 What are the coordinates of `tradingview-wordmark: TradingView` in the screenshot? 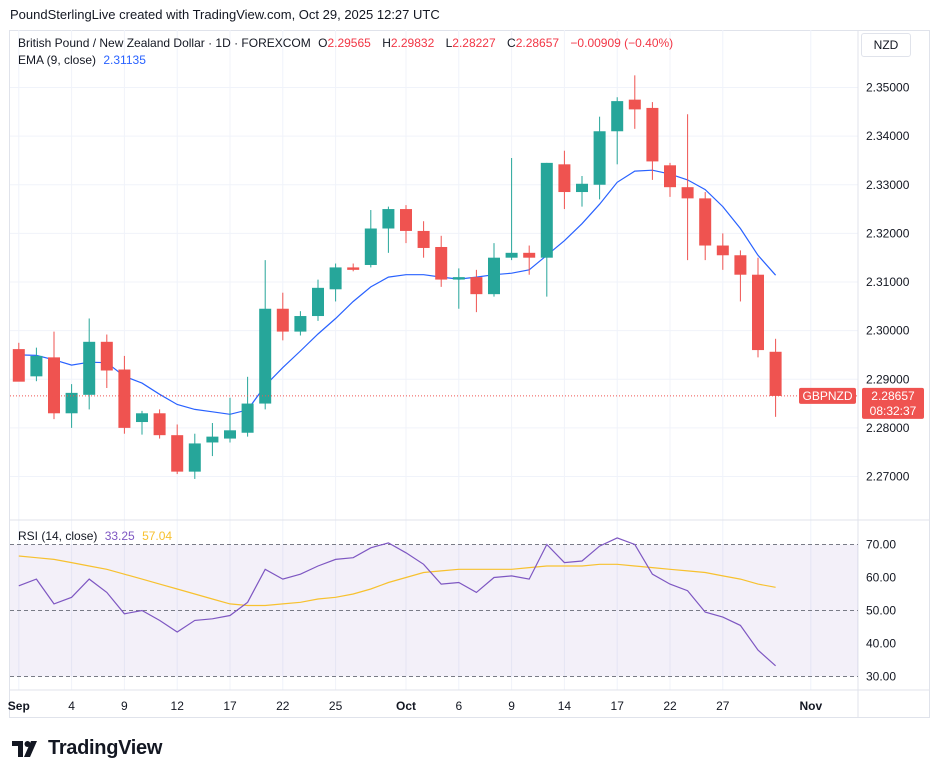 It's located at (105, 748).